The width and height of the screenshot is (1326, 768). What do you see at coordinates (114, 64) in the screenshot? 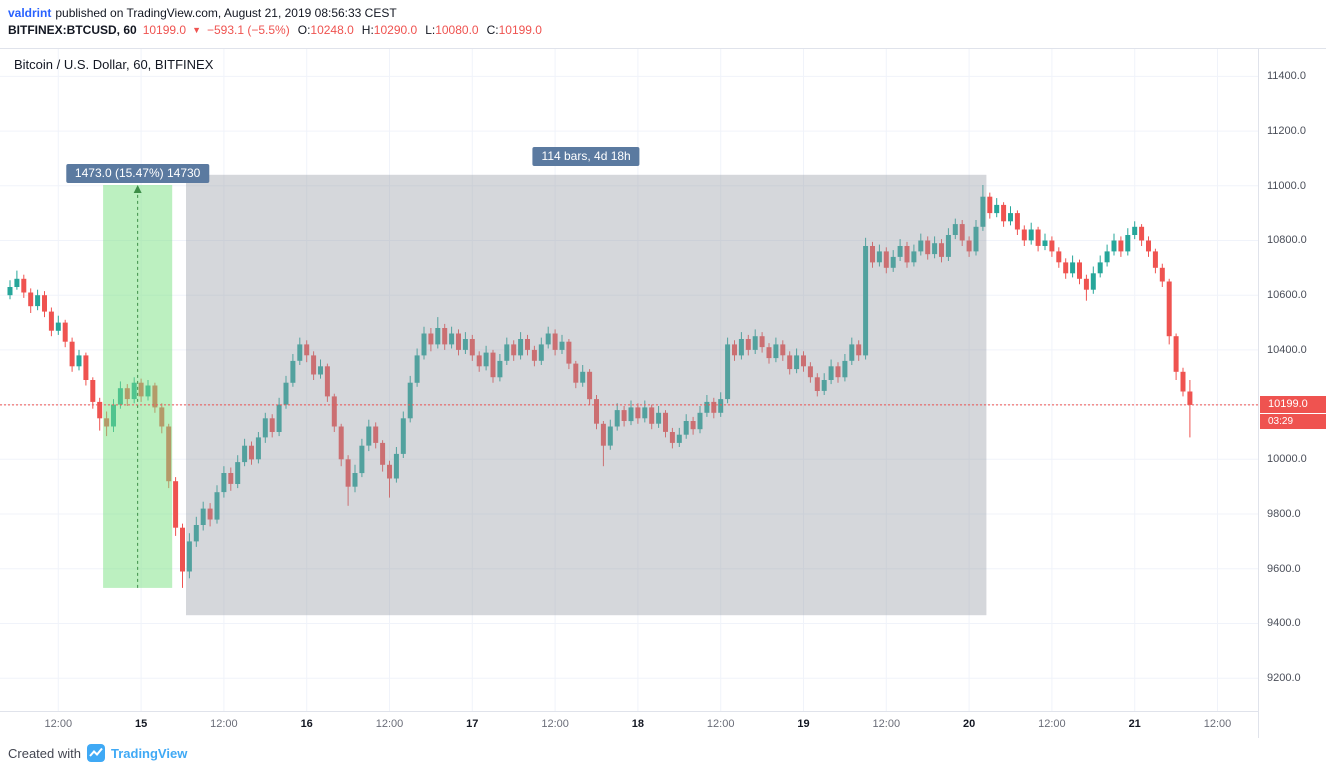
I see `chart-legend: Bitcoin / U.S. Dollar, 60, BITFINEX` at bounding box center [114, 64].